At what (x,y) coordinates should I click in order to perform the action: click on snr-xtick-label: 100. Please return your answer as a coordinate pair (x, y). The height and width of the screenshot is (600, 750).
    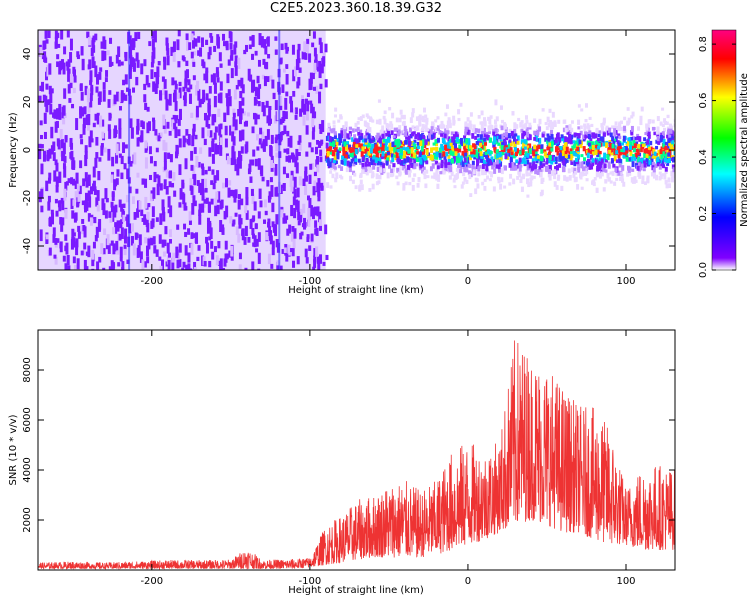
    Looking at the image, I should click on (625, 581).